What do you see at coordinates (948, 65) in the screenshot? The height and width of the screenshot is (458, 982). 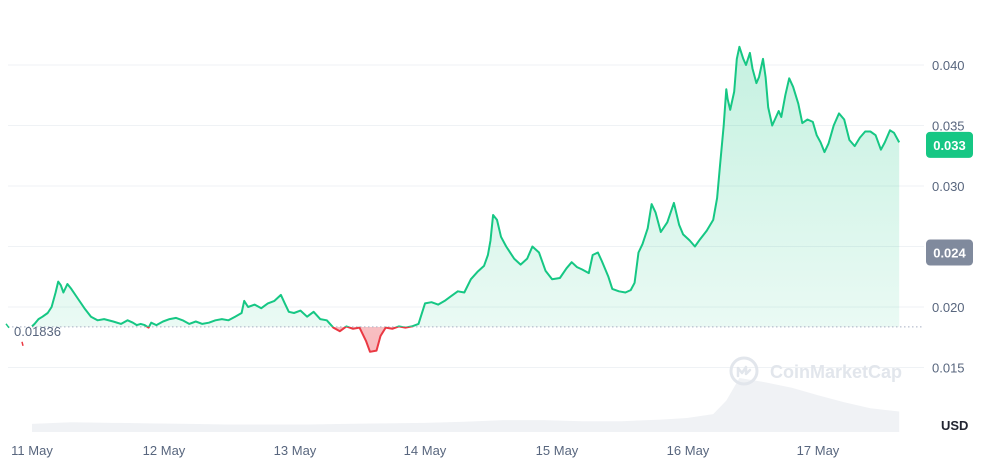 I see `y-tick-label: 0.040` at bounding box center [948, 65].